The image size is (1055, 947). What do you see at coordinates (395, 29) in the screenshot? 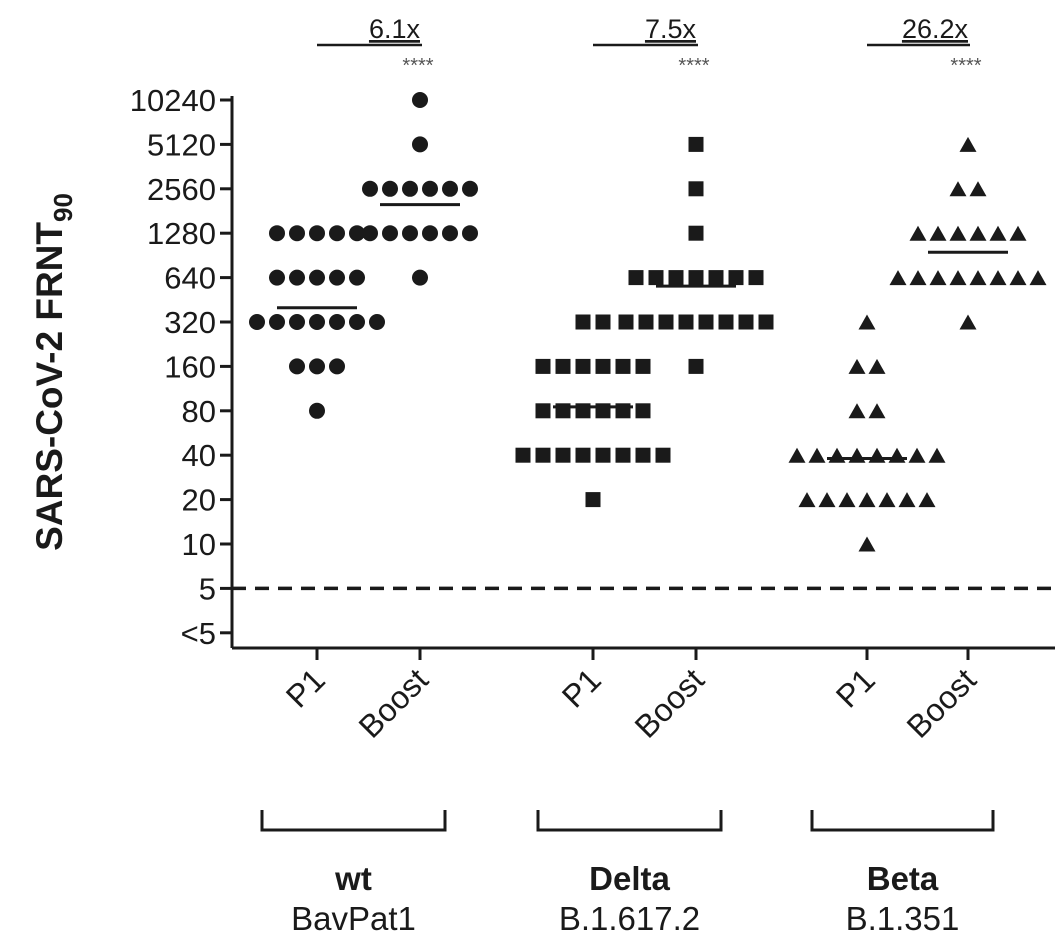
I see `fold-change-label: 6.1x` at bounding box center [395, 29].